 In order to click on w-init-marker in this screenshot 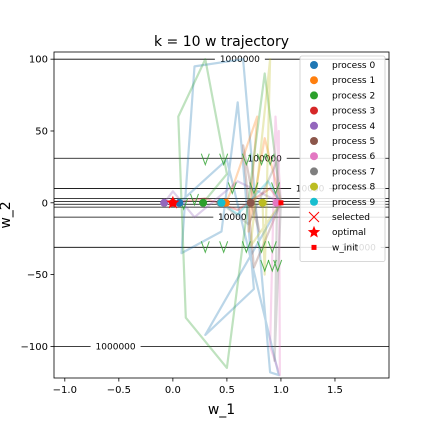, I will do `click(281, 203)`.